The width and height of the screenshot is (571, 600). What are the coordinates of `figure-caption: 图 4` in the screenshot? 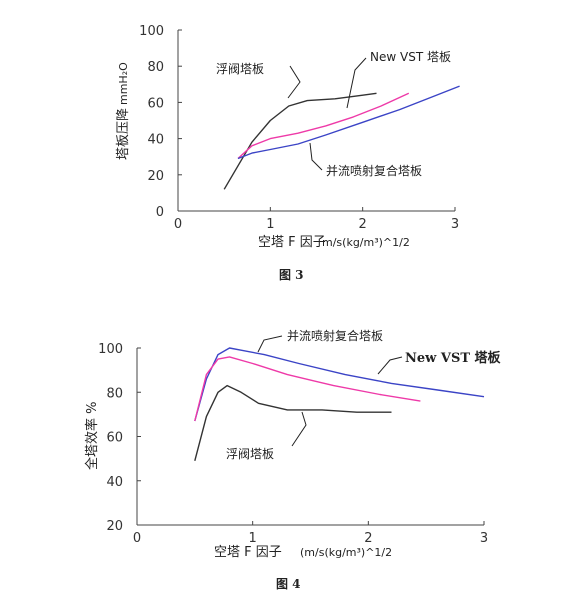 It's located at (288, 584).